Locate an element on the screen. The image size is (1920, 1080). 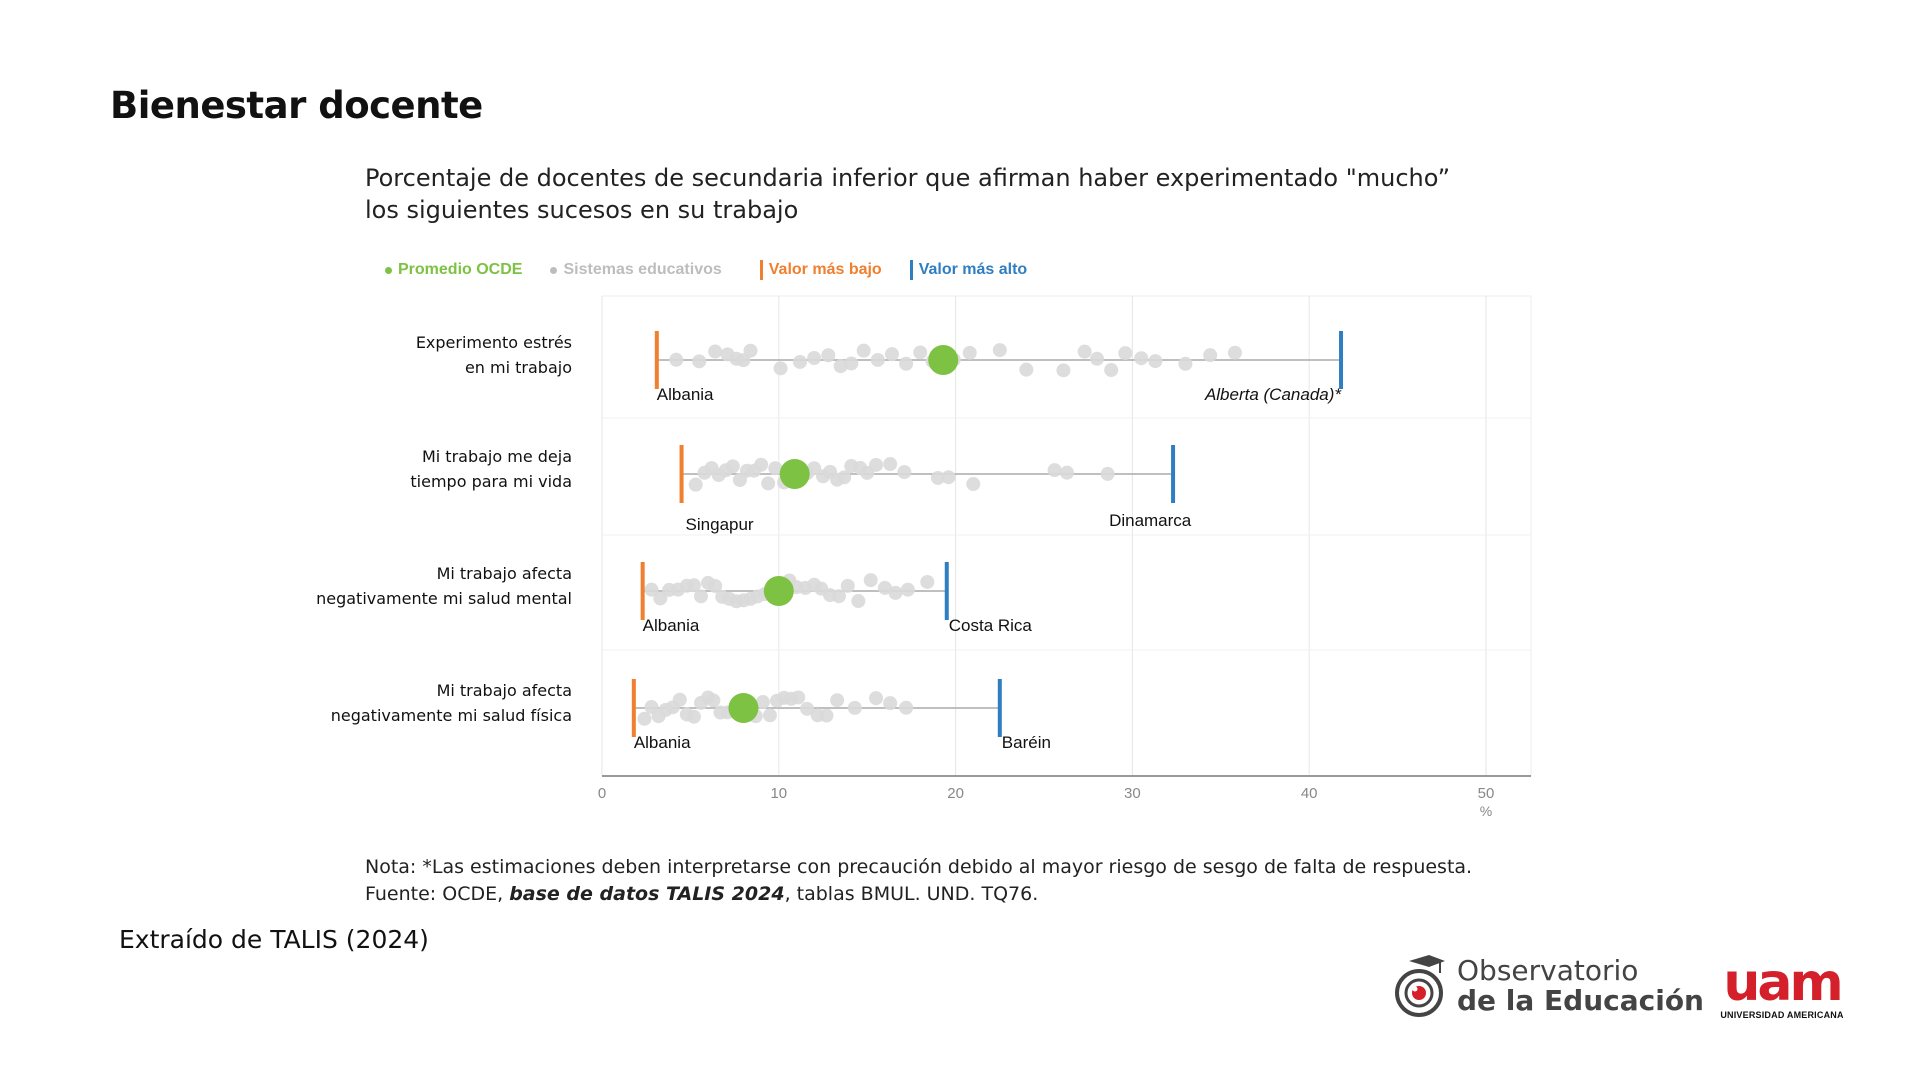
legend-highest-label: Valor más alto is located at coordinates (973, 269).